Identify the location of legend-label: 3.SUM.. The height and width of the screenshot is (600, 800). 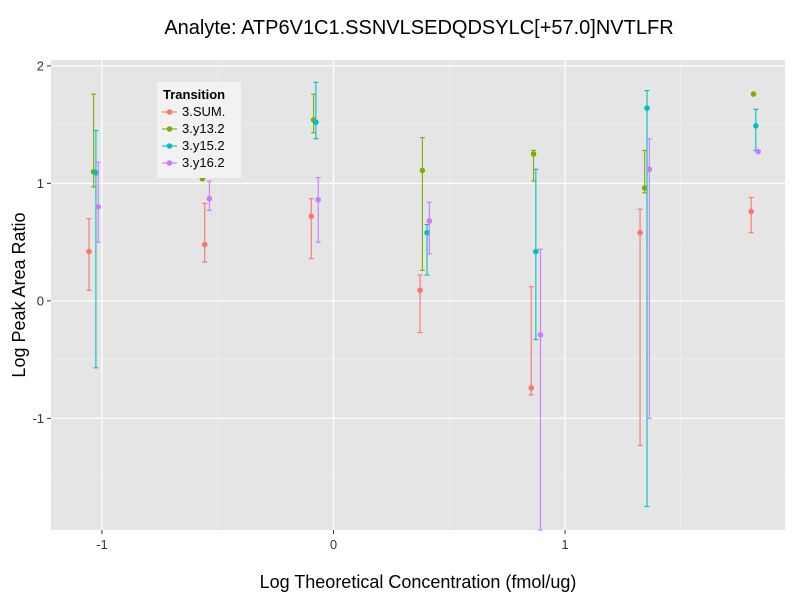
(203, 111).